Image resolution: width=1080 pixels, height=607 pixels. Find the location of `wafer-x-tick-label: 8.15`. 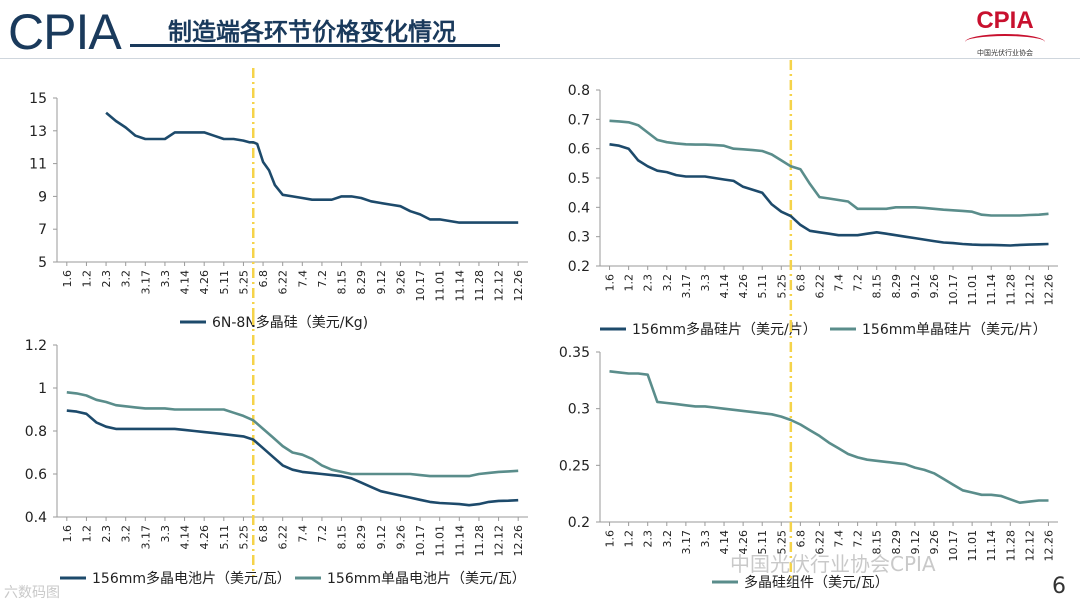

wafer-x-tick-label: 8.15 is located at coordinates (877, 286).